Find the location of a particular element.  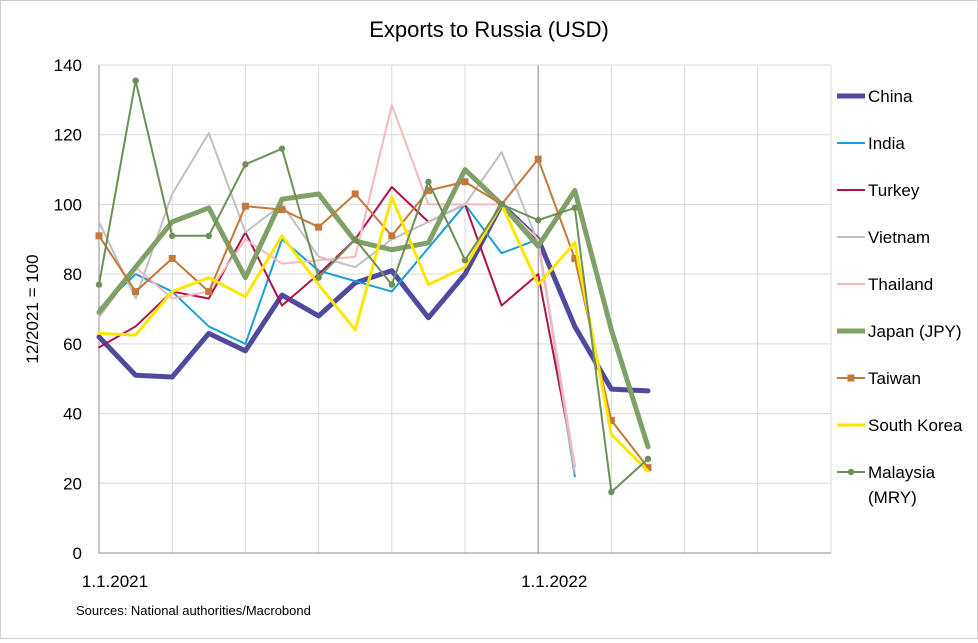

legend-item: Thailand is located at coordinates (885, 284).